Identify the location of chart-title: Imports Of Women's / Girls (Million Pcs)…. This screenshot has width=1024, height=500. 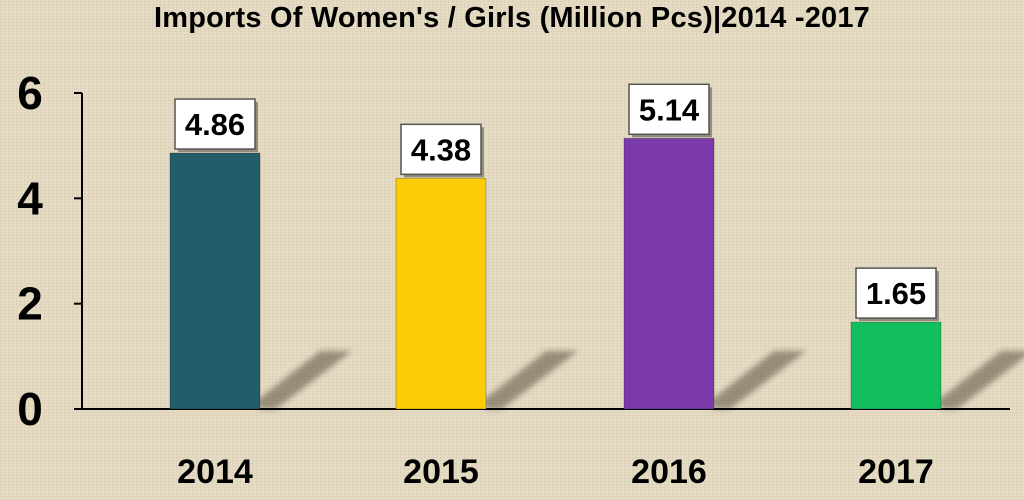
(512, 18).